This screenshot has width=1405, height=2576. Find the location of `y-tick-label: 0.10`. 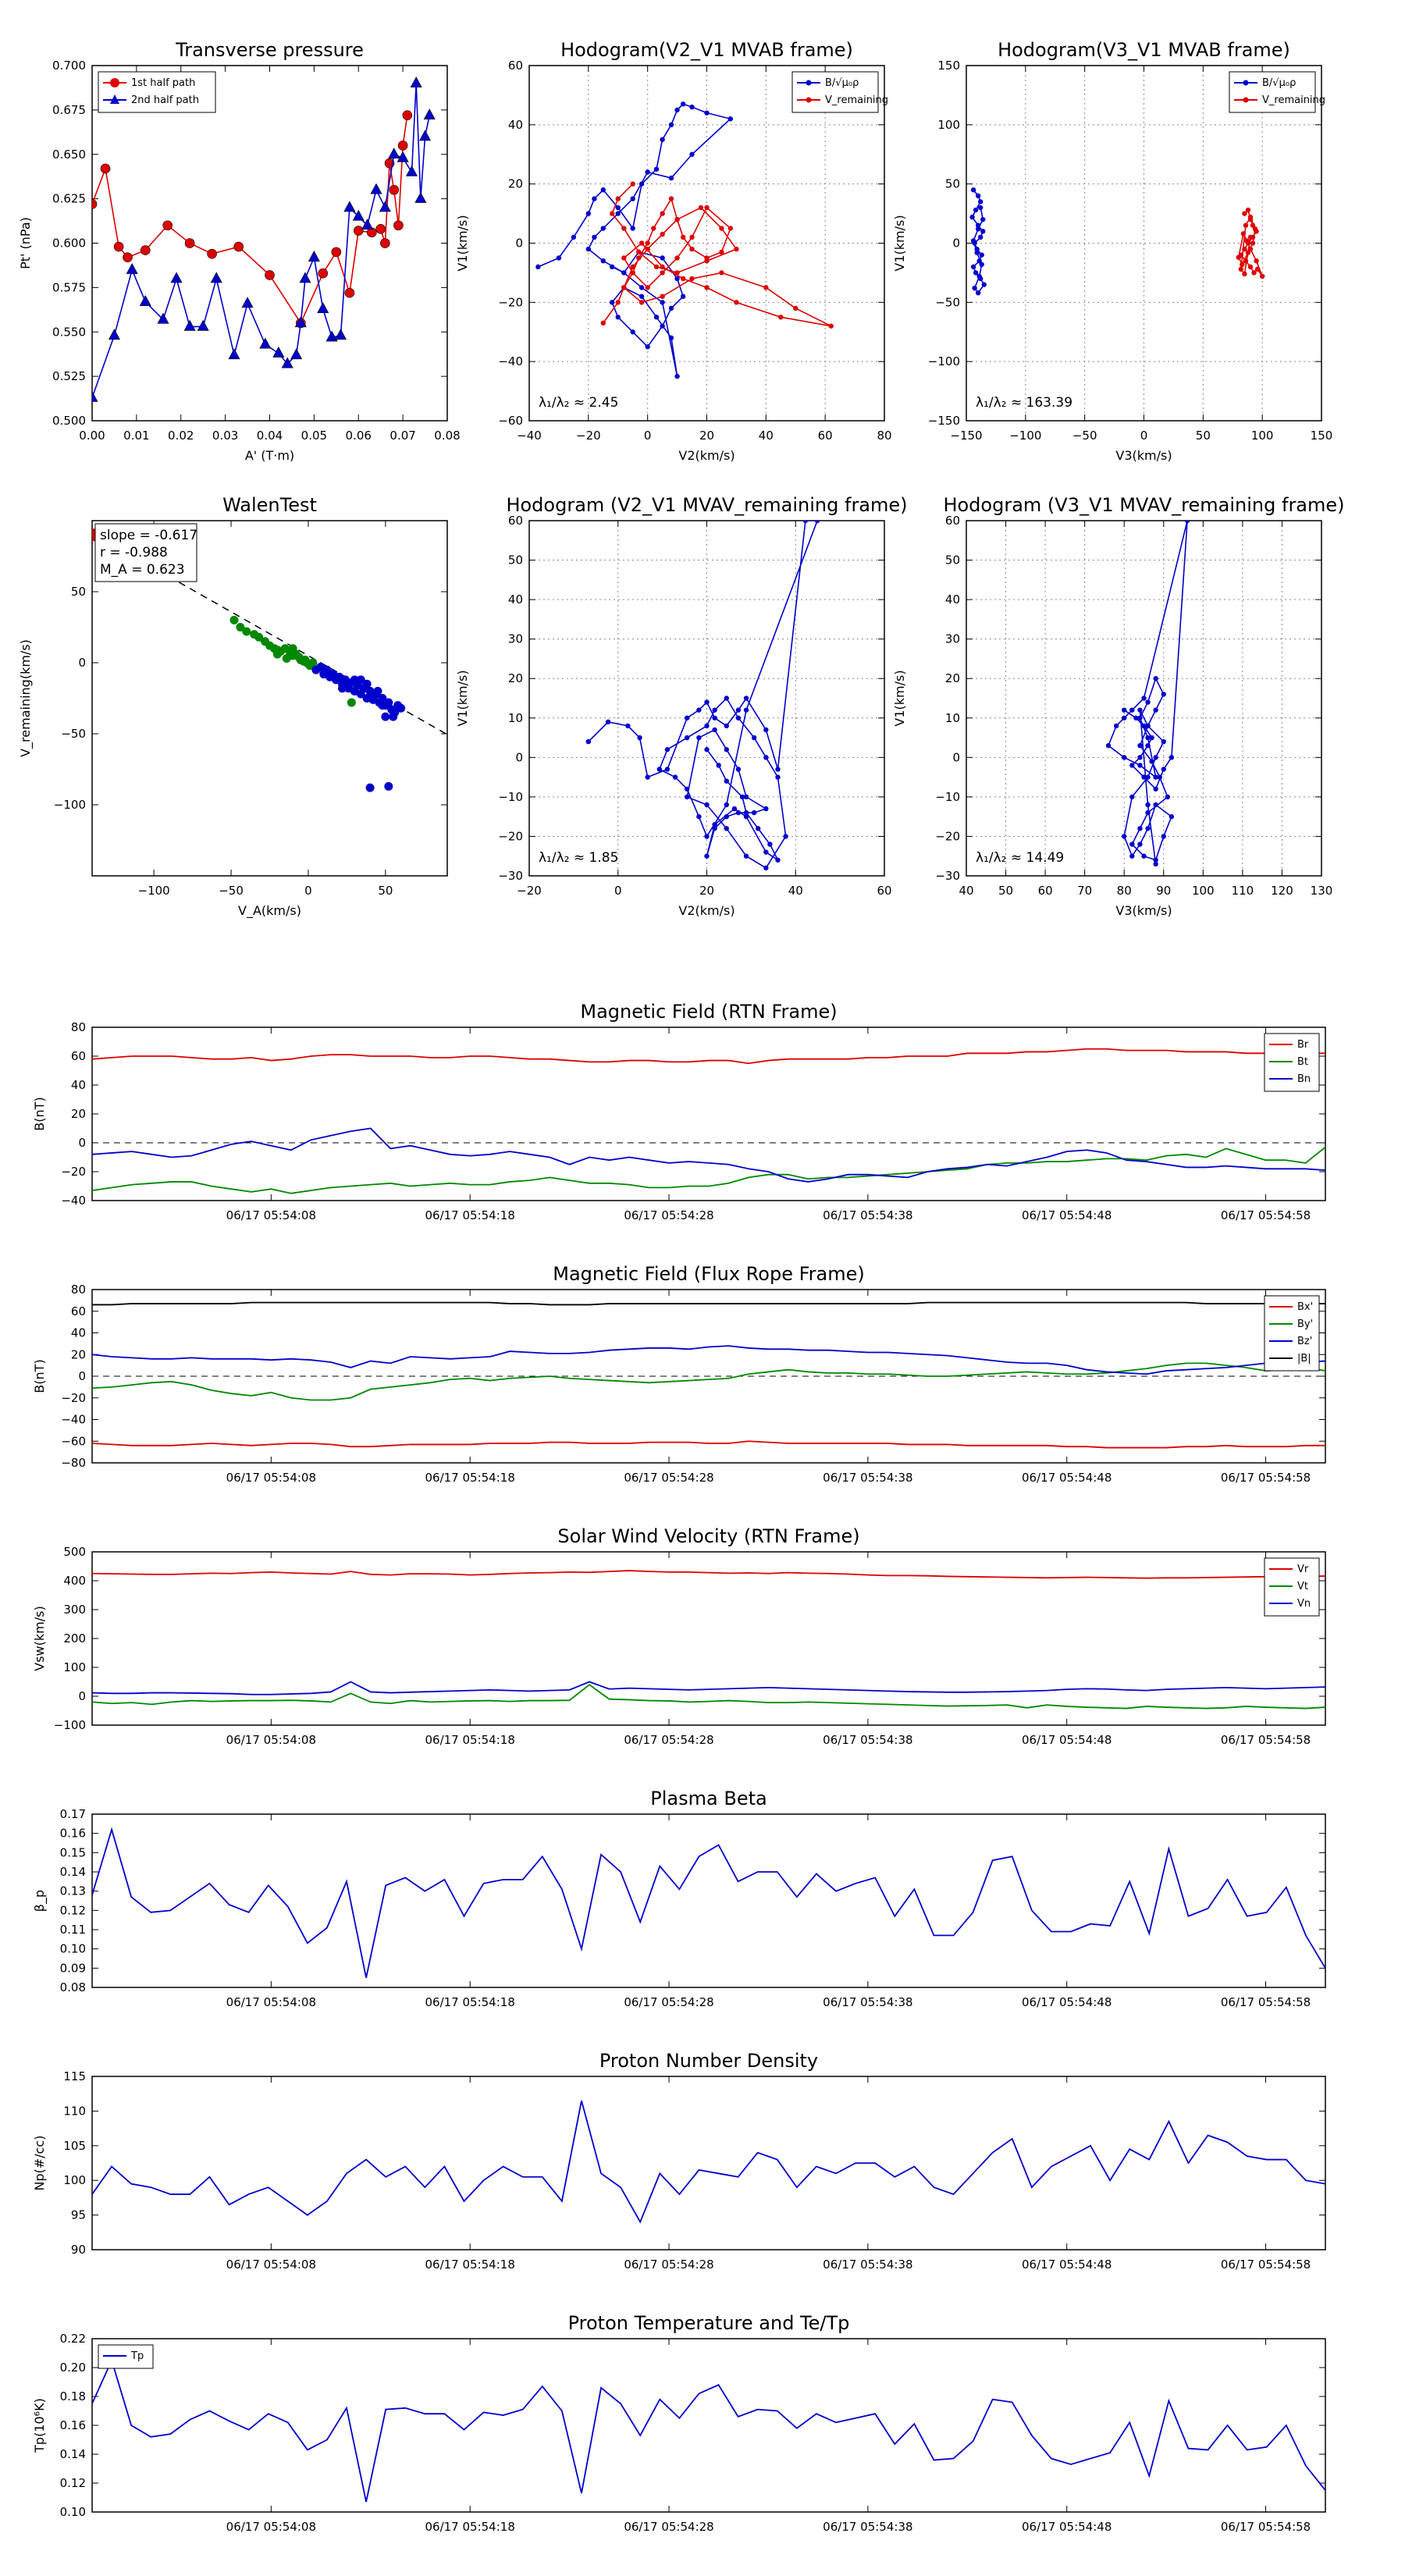

y-tick-label: 0.10 is located at coordinates (73, 1949).